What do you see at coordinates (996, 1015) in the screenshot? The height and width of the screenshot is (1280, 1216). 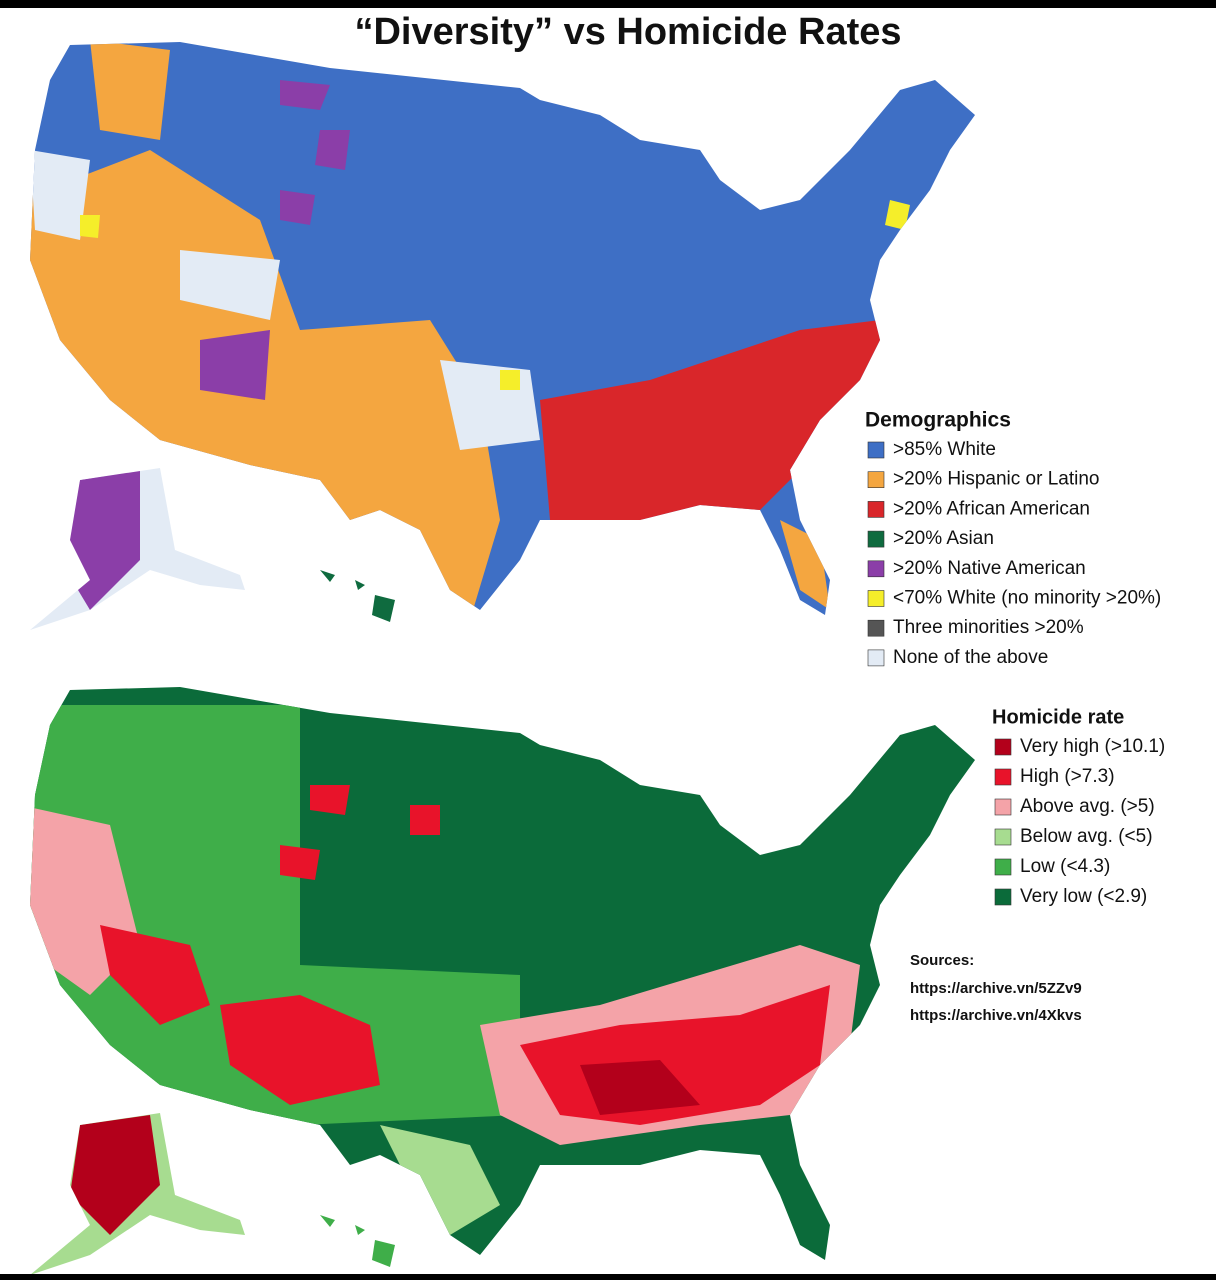 I see `source-link: https://archive.vn/4Xkvs` at bounding box center [996, 1015].